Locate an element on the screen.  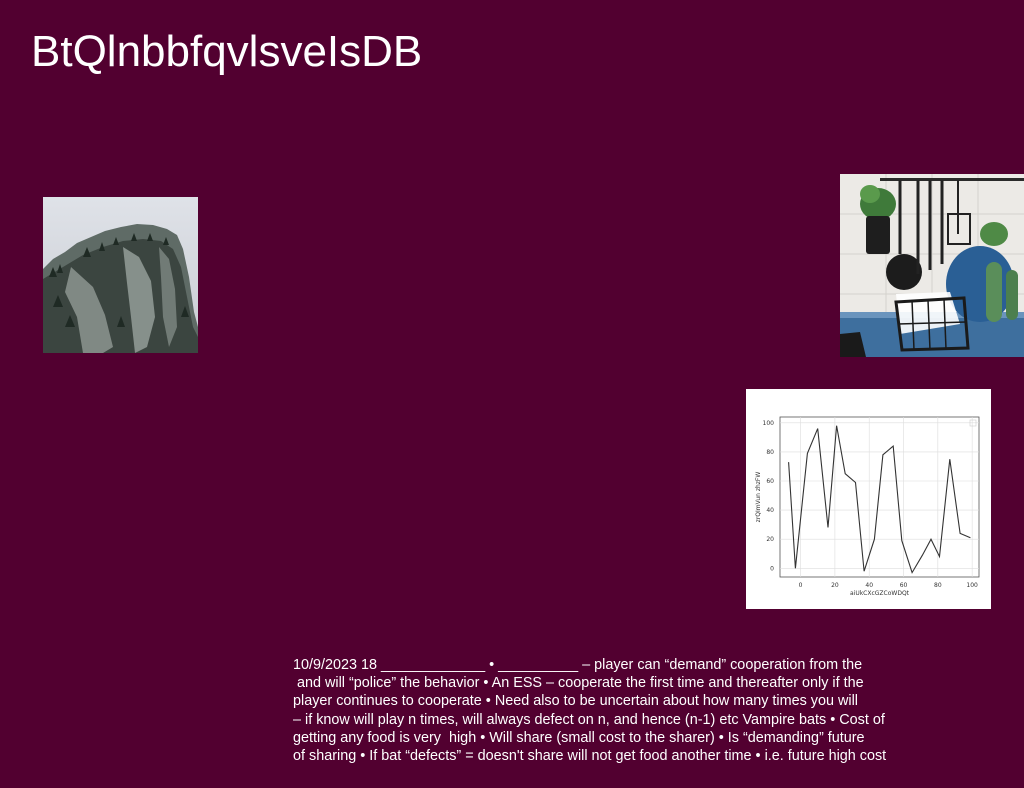
y-tick-label: 0 is located at coordinates (772, 568).